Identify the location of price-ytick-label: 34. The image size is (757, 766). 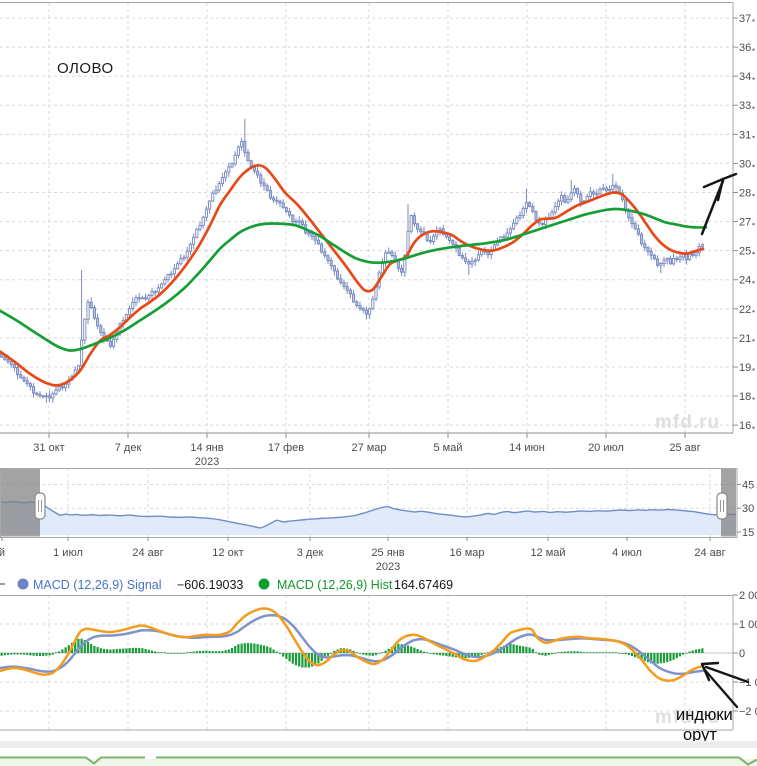
(745, 77).